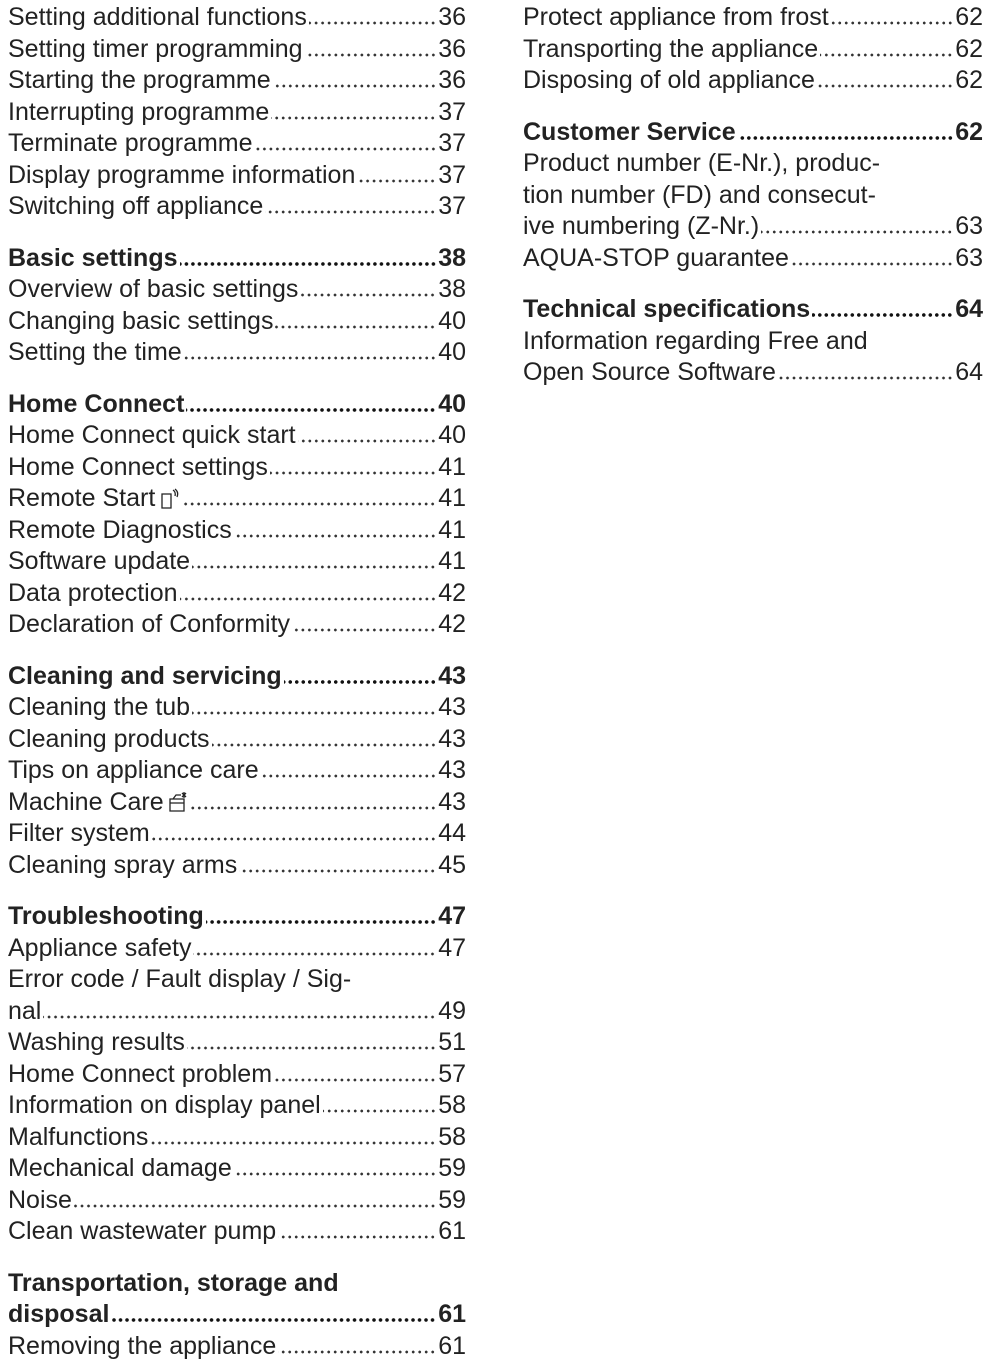 The image size is (992, 1360). Describe the element at coordinates (106, 916) in the screenshot. I see `section-heading-text: Troubleshooting` at that location.